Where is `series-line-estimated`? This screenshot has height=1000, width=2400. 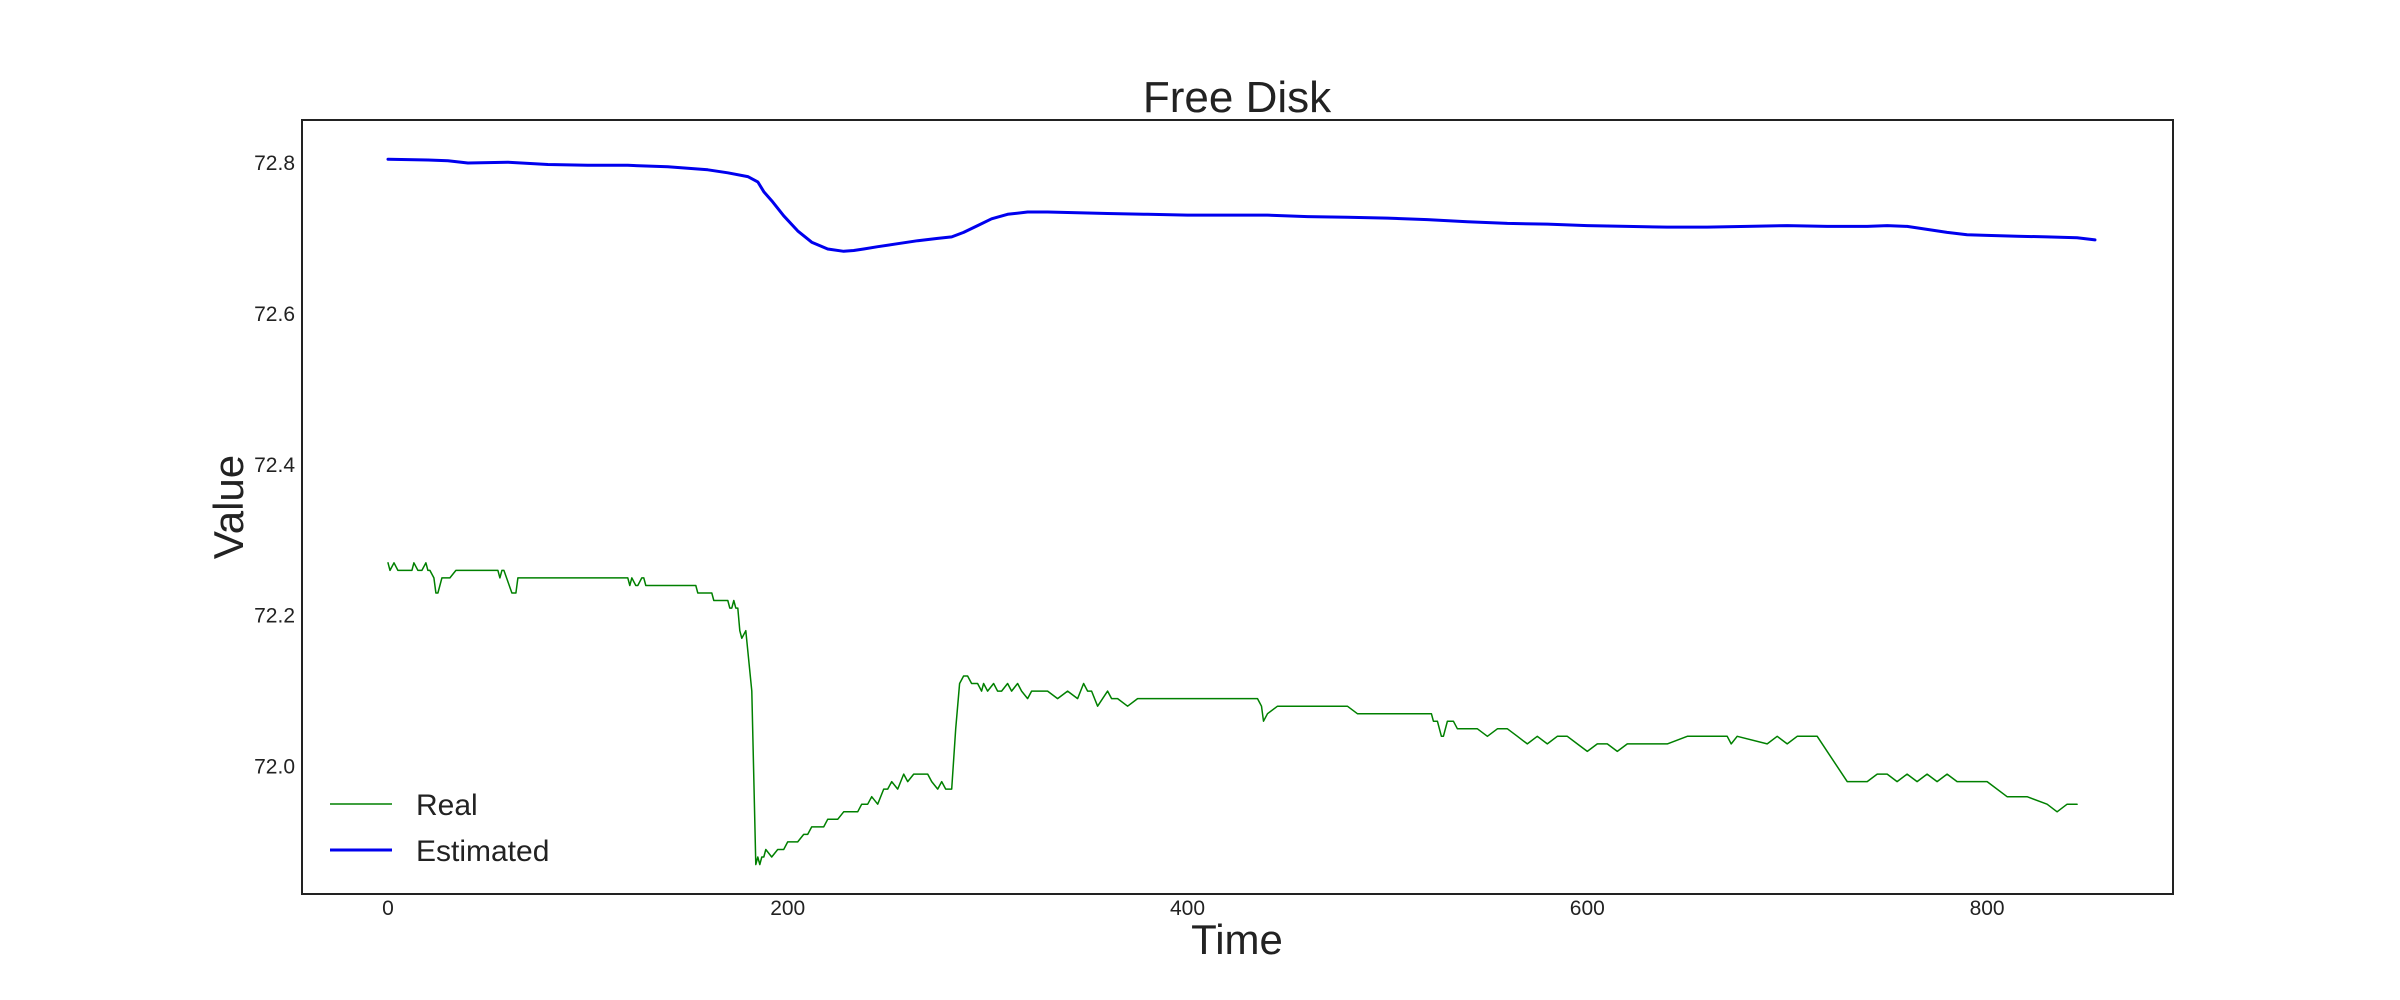
series-line-estimated is located at coordinates (1241, 205).